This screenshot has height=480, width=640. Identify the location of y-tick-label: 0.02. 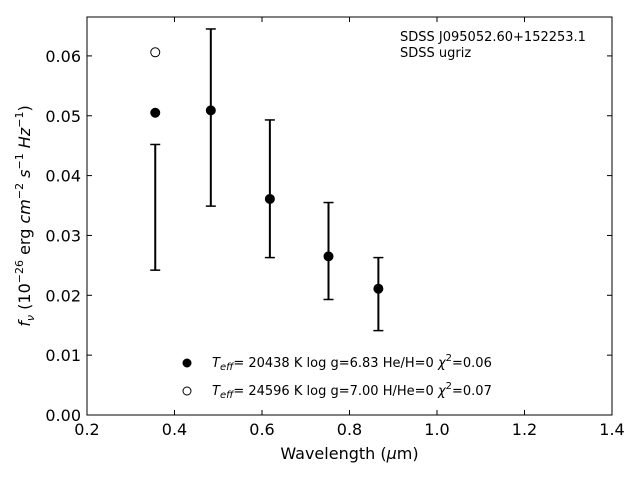
(63, 295).